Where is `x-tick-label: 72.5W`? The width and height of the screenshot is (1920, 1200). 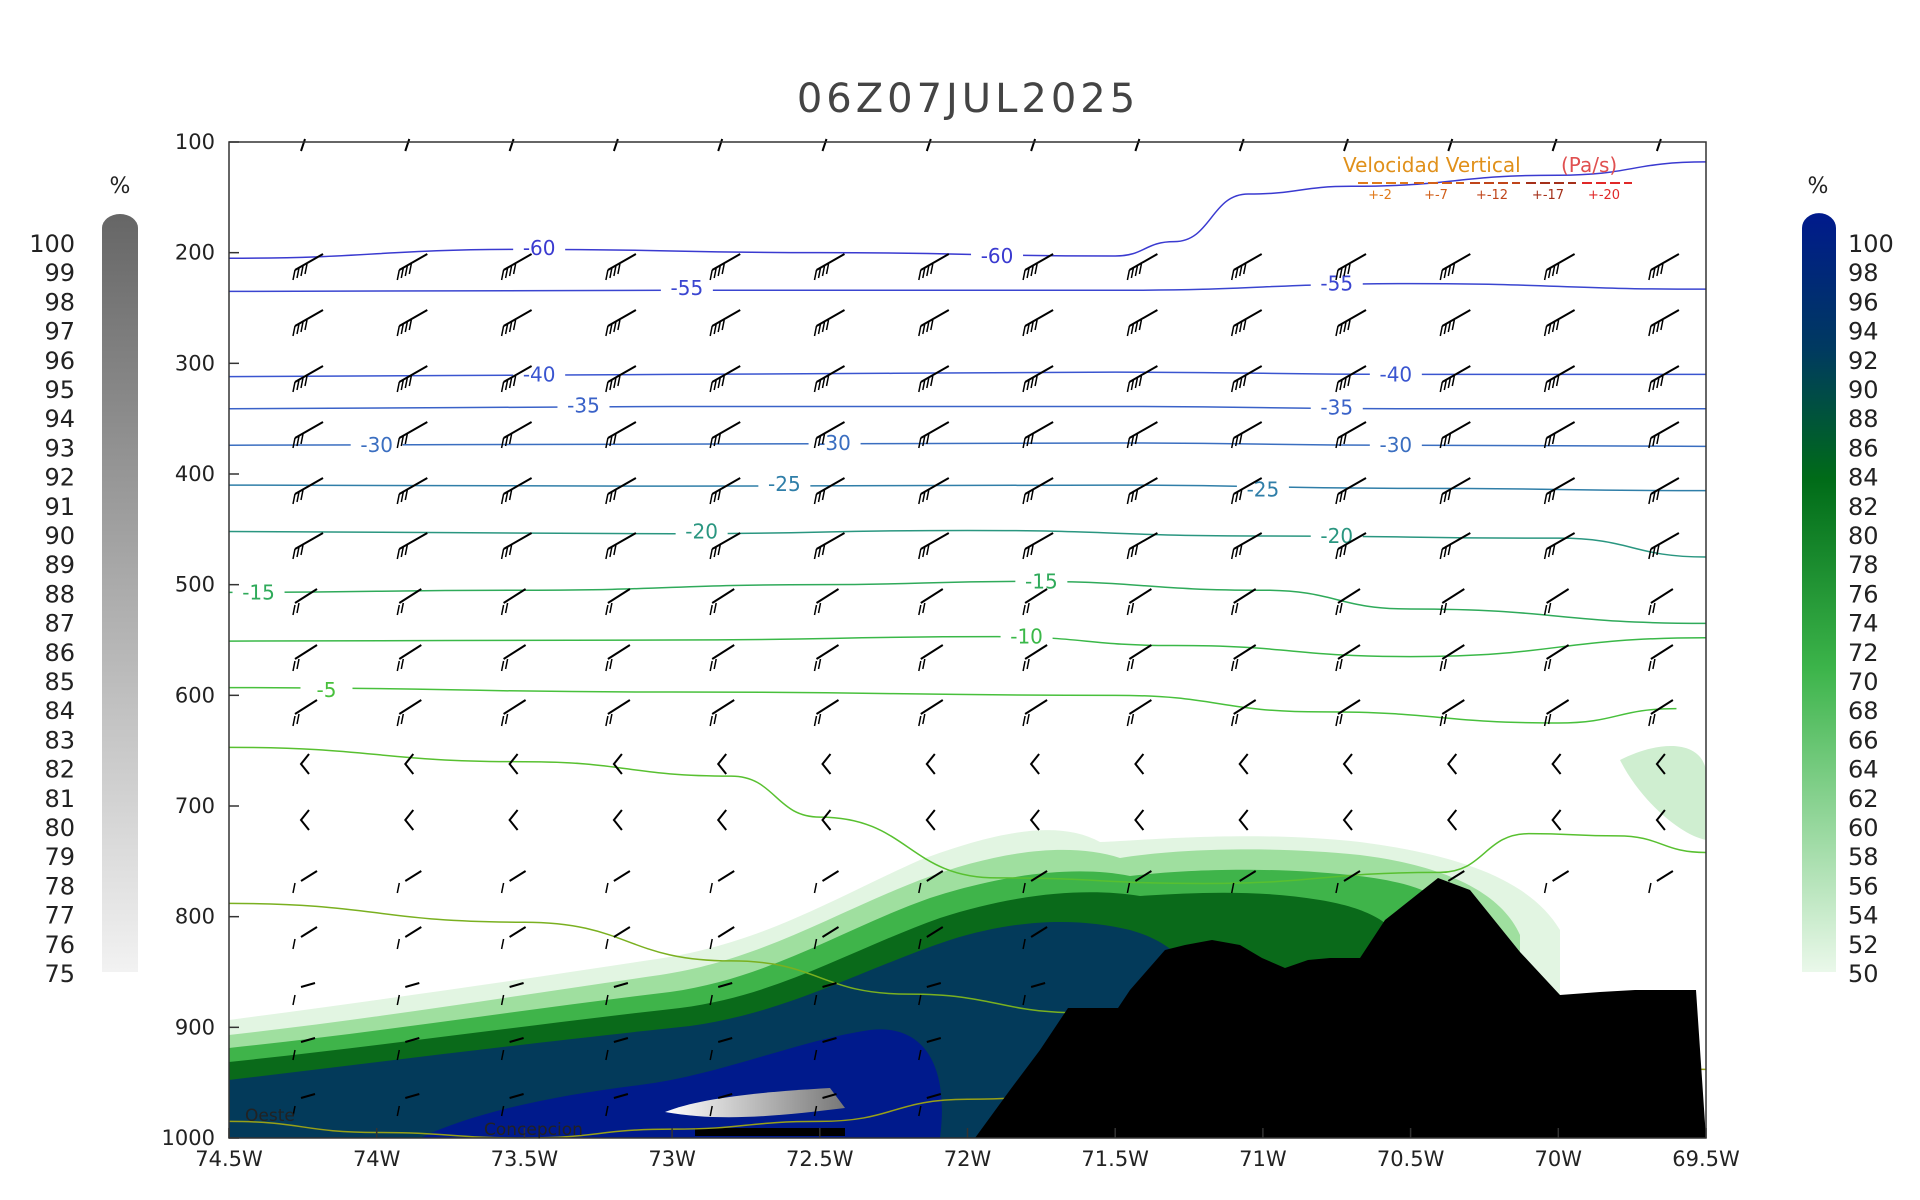
x-tick-label: 72.5W is located at coordinates (820, 1159).